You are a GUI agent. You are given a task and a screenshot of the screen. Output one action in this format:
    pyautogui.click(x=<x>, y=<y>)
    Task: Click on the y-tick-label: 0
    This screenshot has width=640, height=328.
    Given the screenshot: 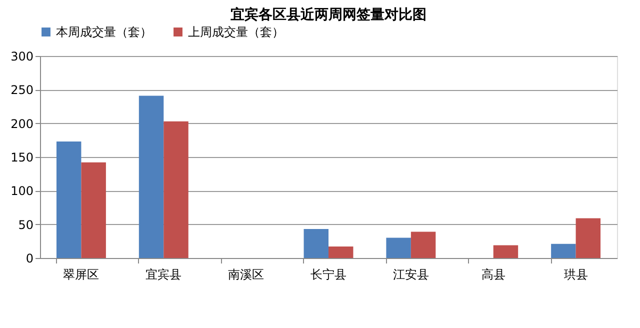 What is the action you would take?
    pyautogui.click(x=30, y=259)
    